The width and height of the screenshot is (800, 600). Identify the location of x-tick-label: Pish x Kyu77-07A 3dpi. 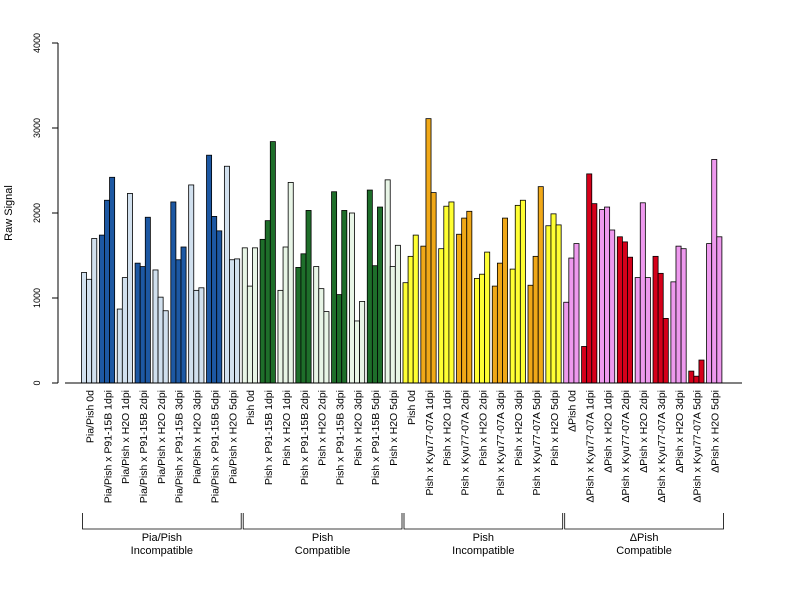
(501, 443).